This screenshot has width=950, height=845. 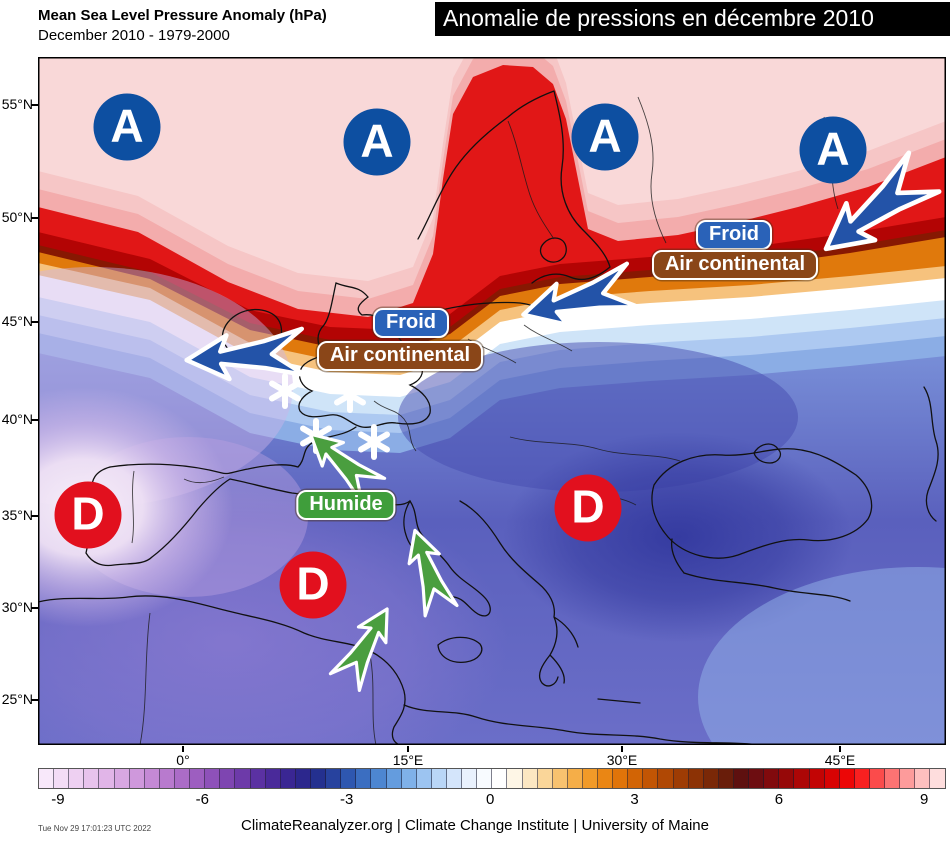 I want to click on lat-label: 35°N, so click(x=17, y=515).